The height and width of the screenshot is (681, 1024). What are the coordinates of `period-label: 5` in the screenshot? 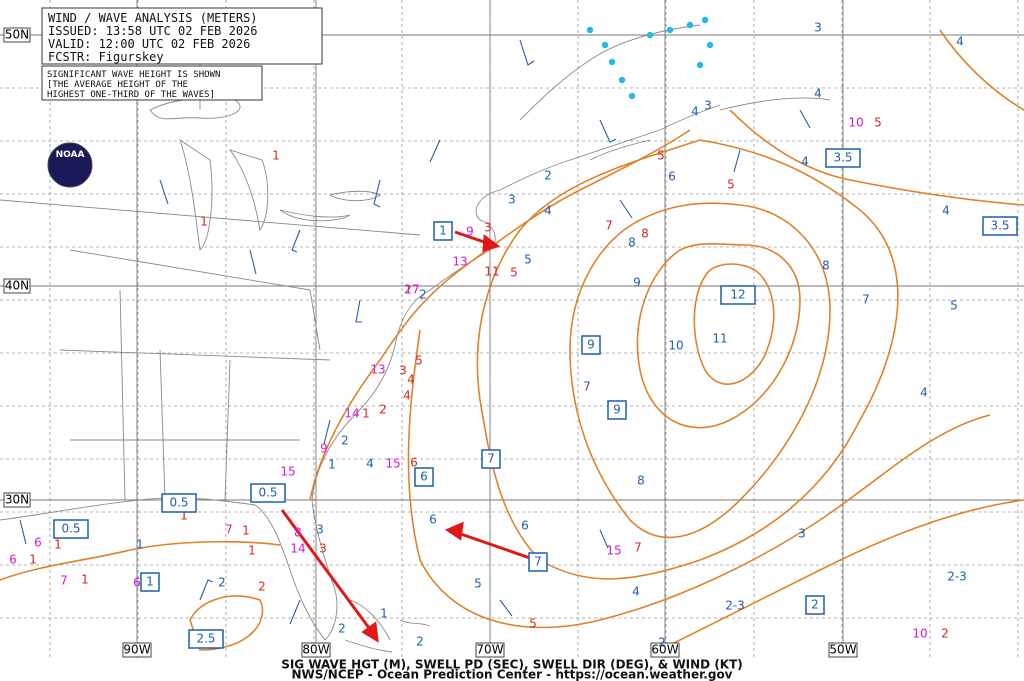 It's located at (419, 361).